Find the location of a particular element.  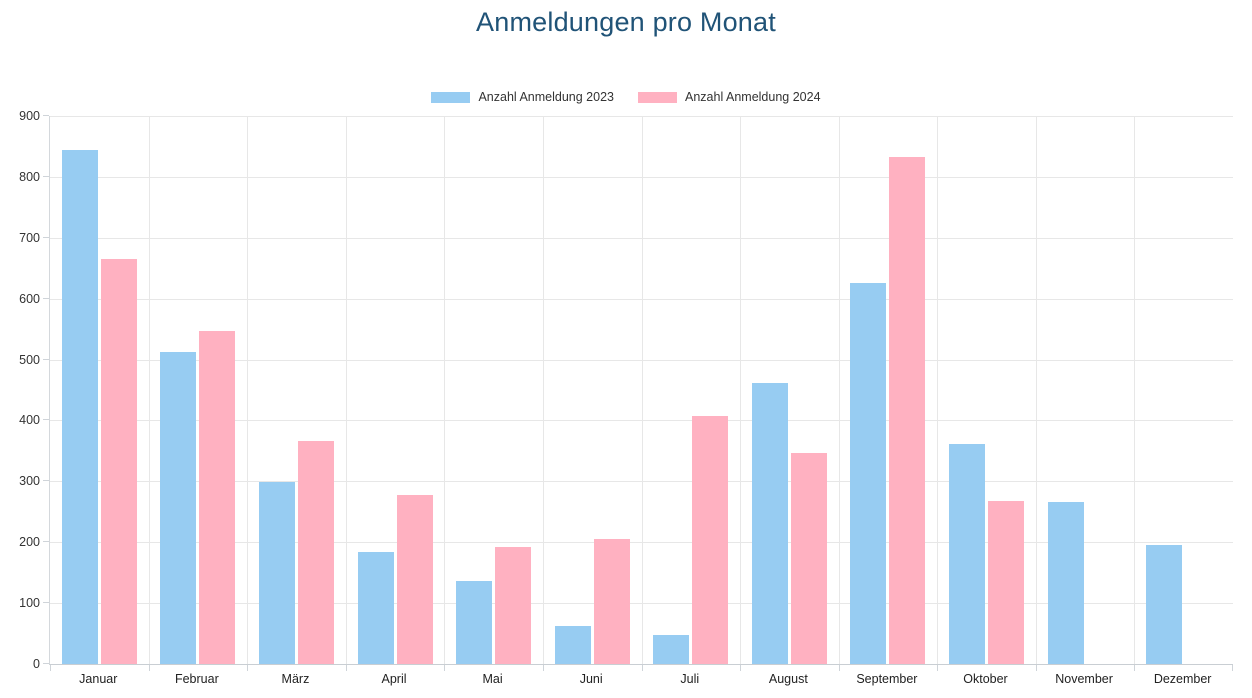

bar-2023-juli is located at coordinates (671, 649).